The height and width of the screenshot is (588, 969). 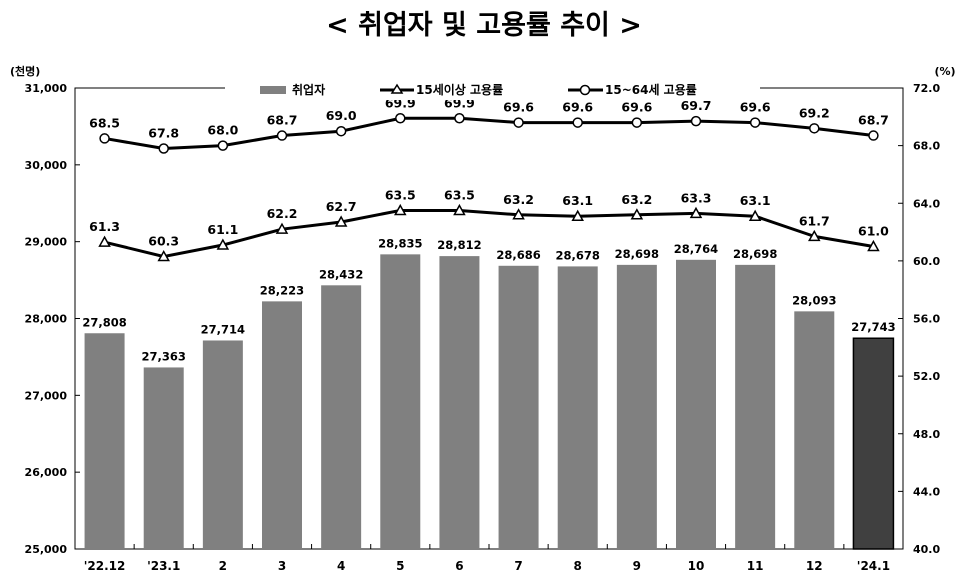 I want to click on right-axis-unit: (%), so click(x=944, y=71).